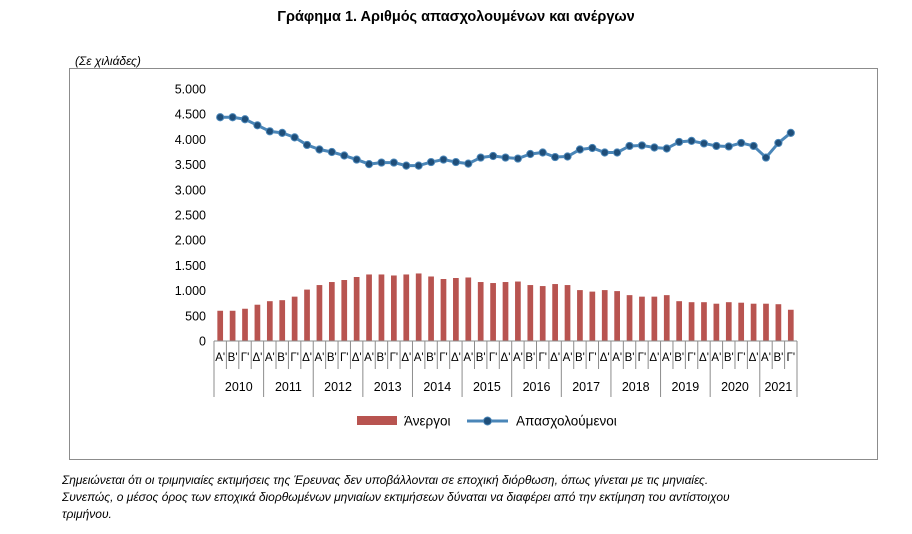 The height and width of the screenshot is (534, 912). What do you see at coordinates (778, 387) in the screenshot?
I see `year-label: 2021` at bounding box center [778, 387].